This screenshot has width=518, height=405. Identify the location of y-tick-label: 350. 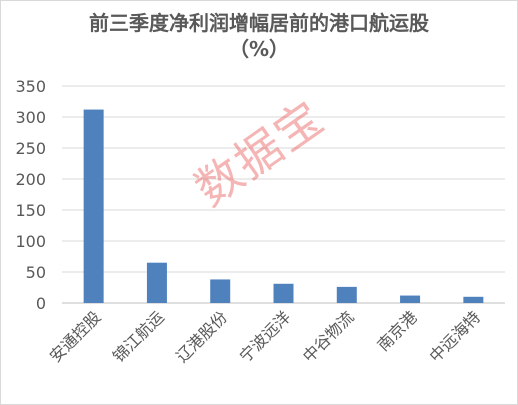
(30, 86).